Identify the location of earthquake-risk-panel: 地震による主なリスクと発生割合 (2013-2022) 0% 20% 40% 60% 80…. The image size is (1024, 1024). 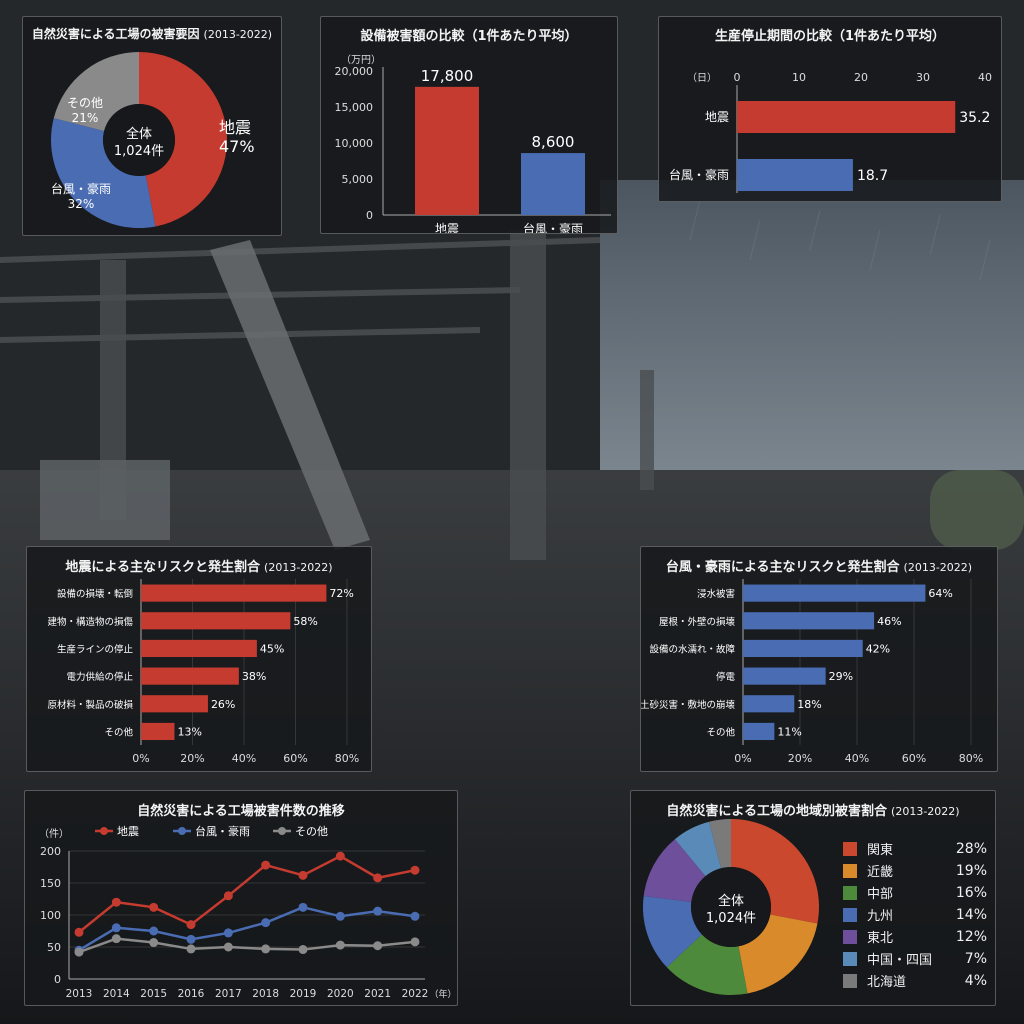
(199, 659).